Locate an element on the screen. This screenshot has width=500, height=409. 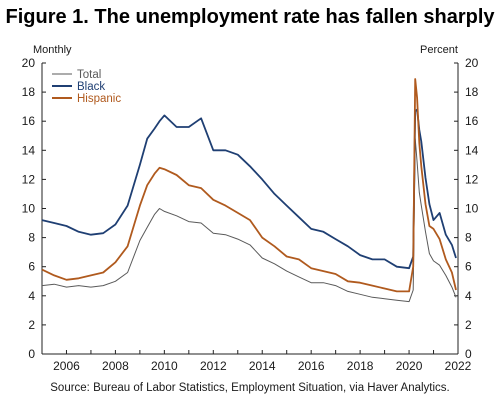
y-tick-label-left: 14 is located at coordinates (29, 150).